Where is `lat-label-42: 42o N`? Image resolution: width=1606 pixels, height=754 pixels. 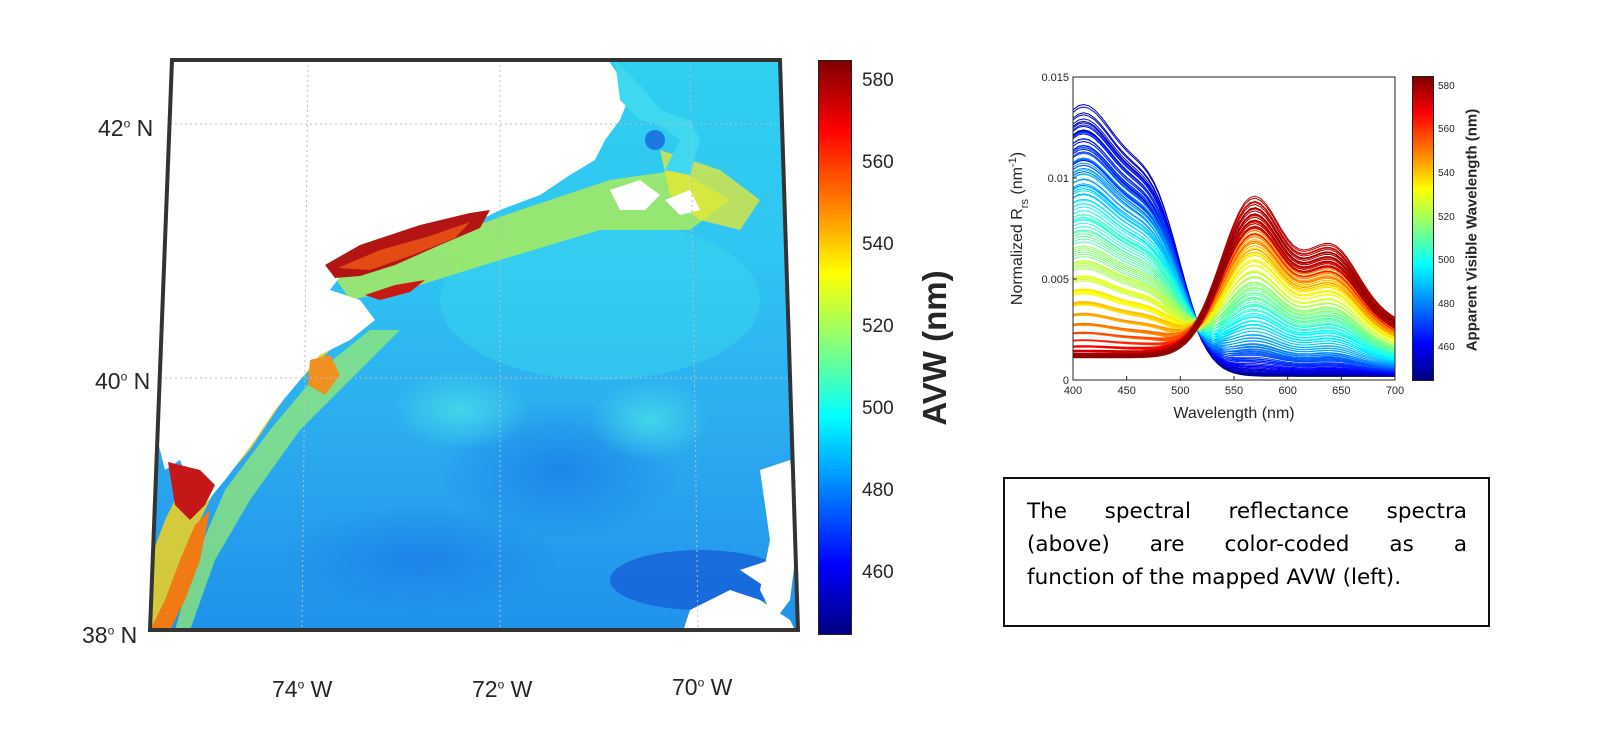
lat-label-42: 42o N is located at coordinates (126, 128).